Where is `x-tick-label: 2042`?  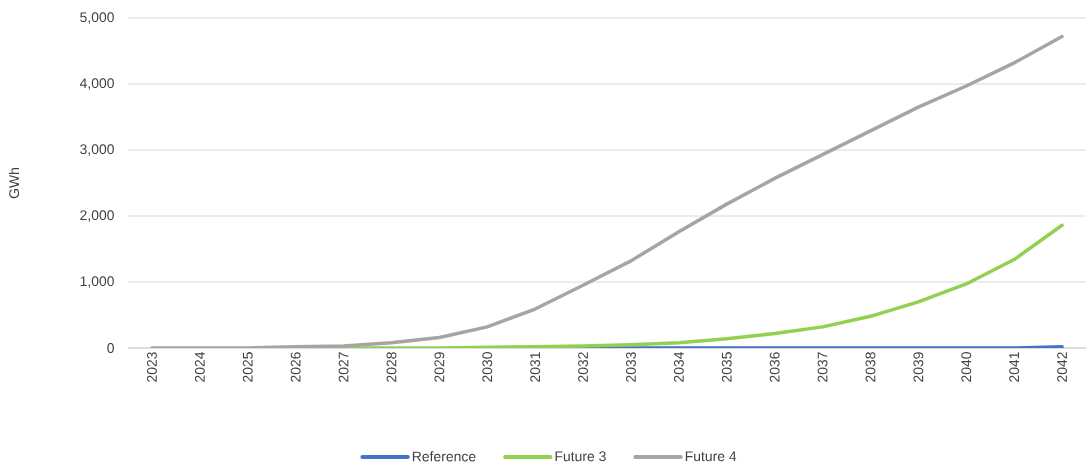
x-tick-label: 2042 is located at coordinates (1062, 367).